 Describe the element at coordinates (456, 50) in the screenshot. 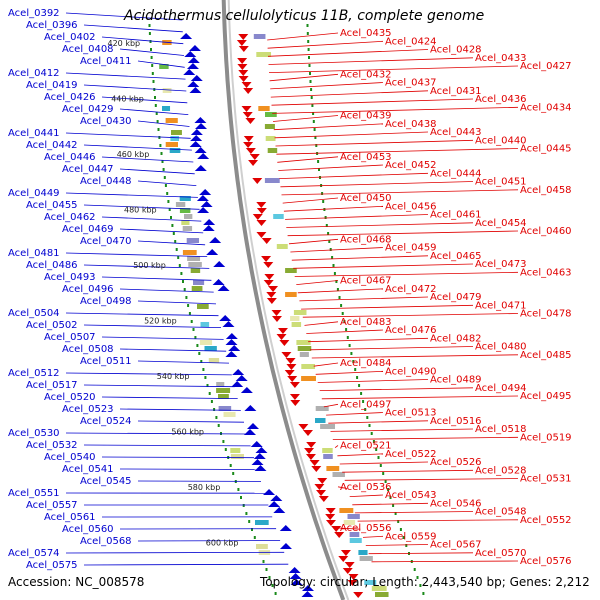

I see `forward-gene-label: Acel_0428` at that location.